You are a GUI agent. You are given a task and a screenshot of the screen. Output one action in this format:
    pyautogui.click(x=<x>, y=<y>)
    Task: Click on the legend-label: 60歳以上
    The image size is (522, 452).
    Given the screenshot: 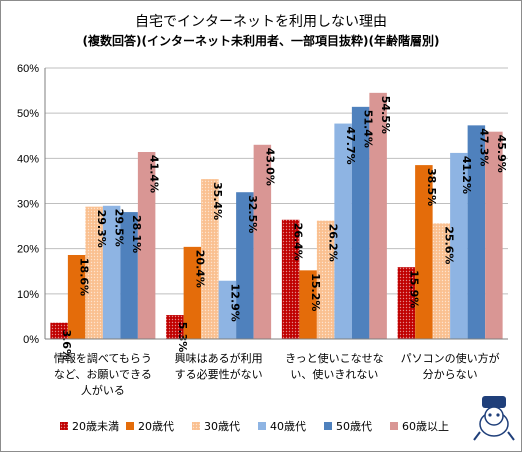 What is the action you would take?
    pyautogui.click(x=425, y=426)
    